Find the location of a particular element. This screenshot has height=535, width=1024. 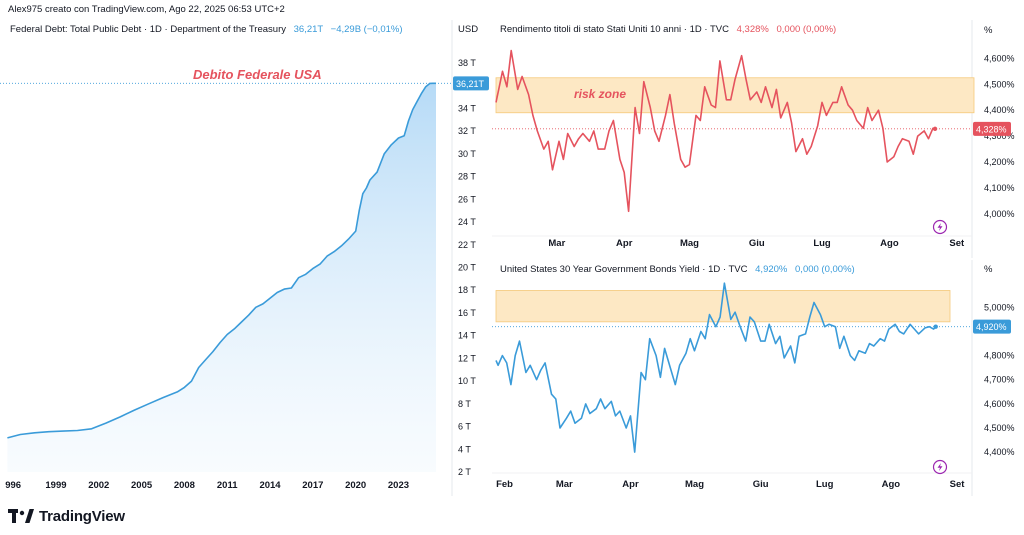

debt-last-value-box is located at coordinates (471, 83).